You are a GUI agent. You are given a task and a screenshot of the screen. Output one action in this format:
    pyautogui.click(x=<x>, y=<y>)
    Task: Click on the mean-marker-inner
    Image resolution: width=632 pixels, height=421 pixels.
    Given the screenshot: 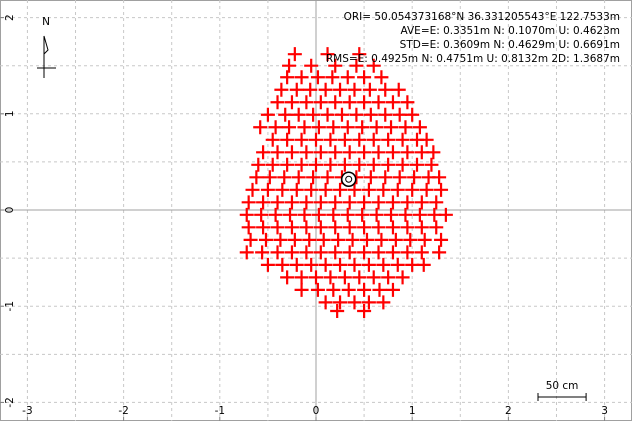 What is the action you would take?
    pyautogui.click(x=349, y=179)
    